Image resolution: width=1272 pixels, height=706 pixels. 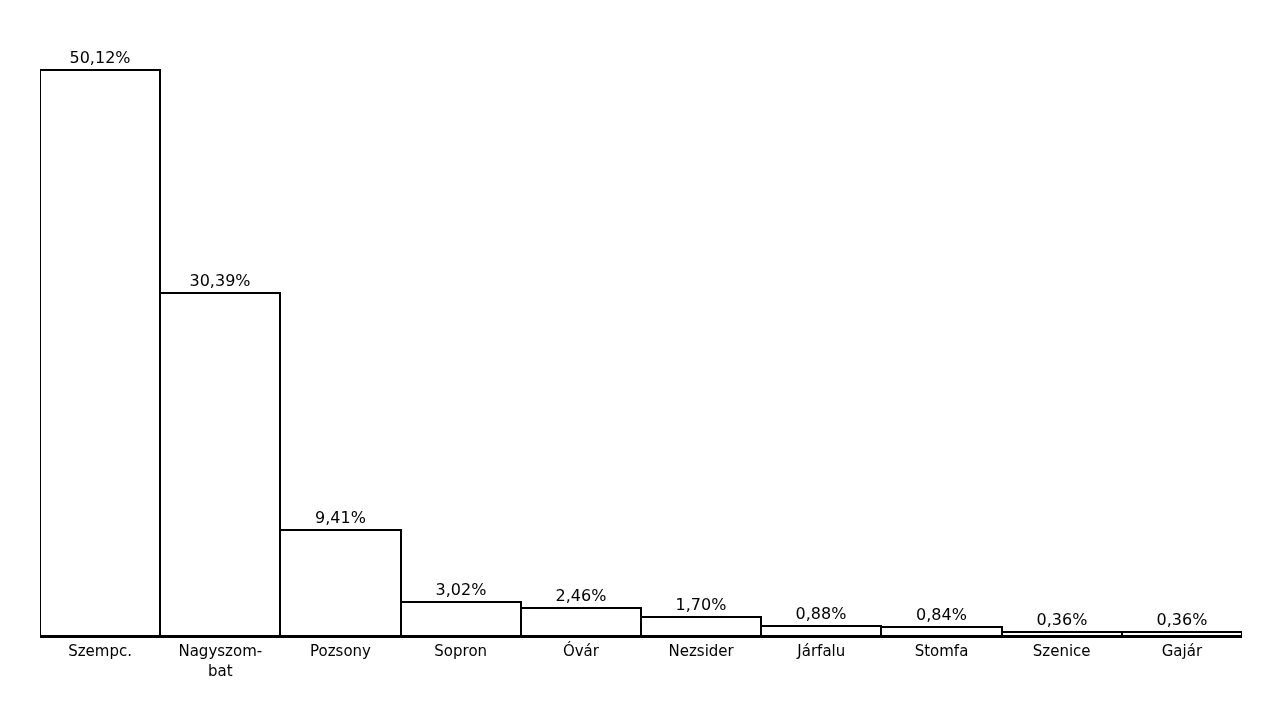 What do you see at coordinates (1061, 651) in the screenshot?
I see `x-tick-label: Szenice` at bounding box center [1061, 651].